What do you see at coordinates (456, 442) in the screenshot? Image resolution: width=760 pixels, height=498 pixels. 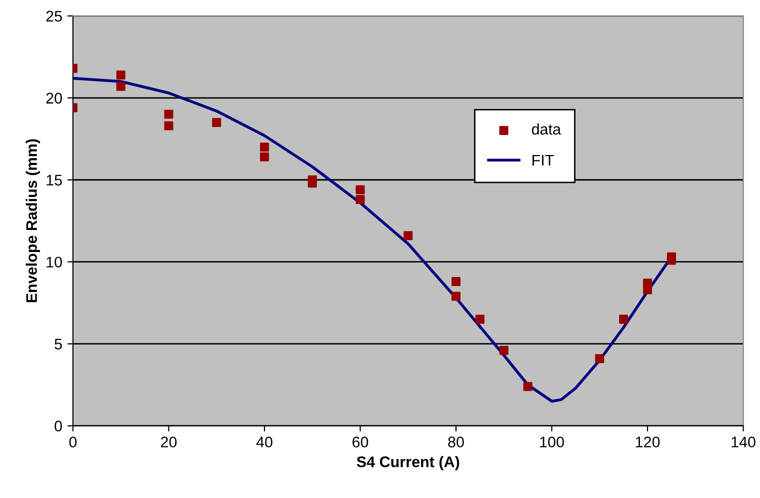 I see `x-tick-label: 80` at bounding box center [456, 442].